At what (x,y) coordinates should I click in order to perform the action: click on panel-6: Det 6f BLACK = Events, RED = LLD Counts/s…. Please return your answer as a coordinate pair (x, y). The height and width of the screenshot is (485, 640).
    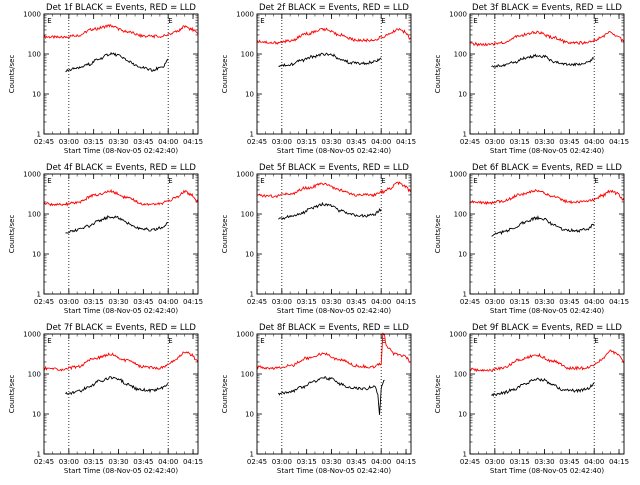
    Looking at the image, I should click on (531, 239).